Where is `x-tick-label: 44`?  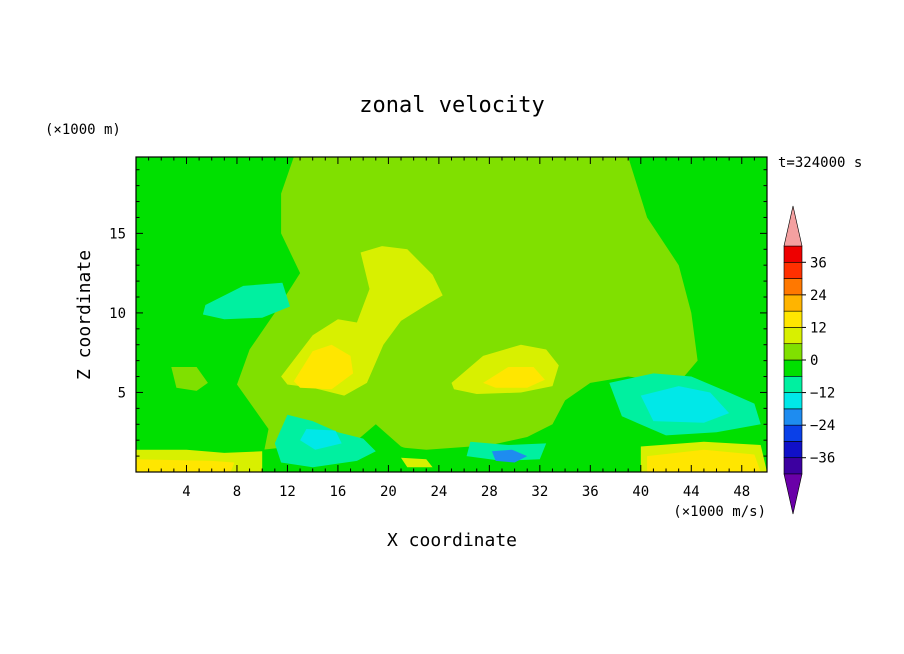 x-tick-label: 44 is located at coordinates (691, 492).